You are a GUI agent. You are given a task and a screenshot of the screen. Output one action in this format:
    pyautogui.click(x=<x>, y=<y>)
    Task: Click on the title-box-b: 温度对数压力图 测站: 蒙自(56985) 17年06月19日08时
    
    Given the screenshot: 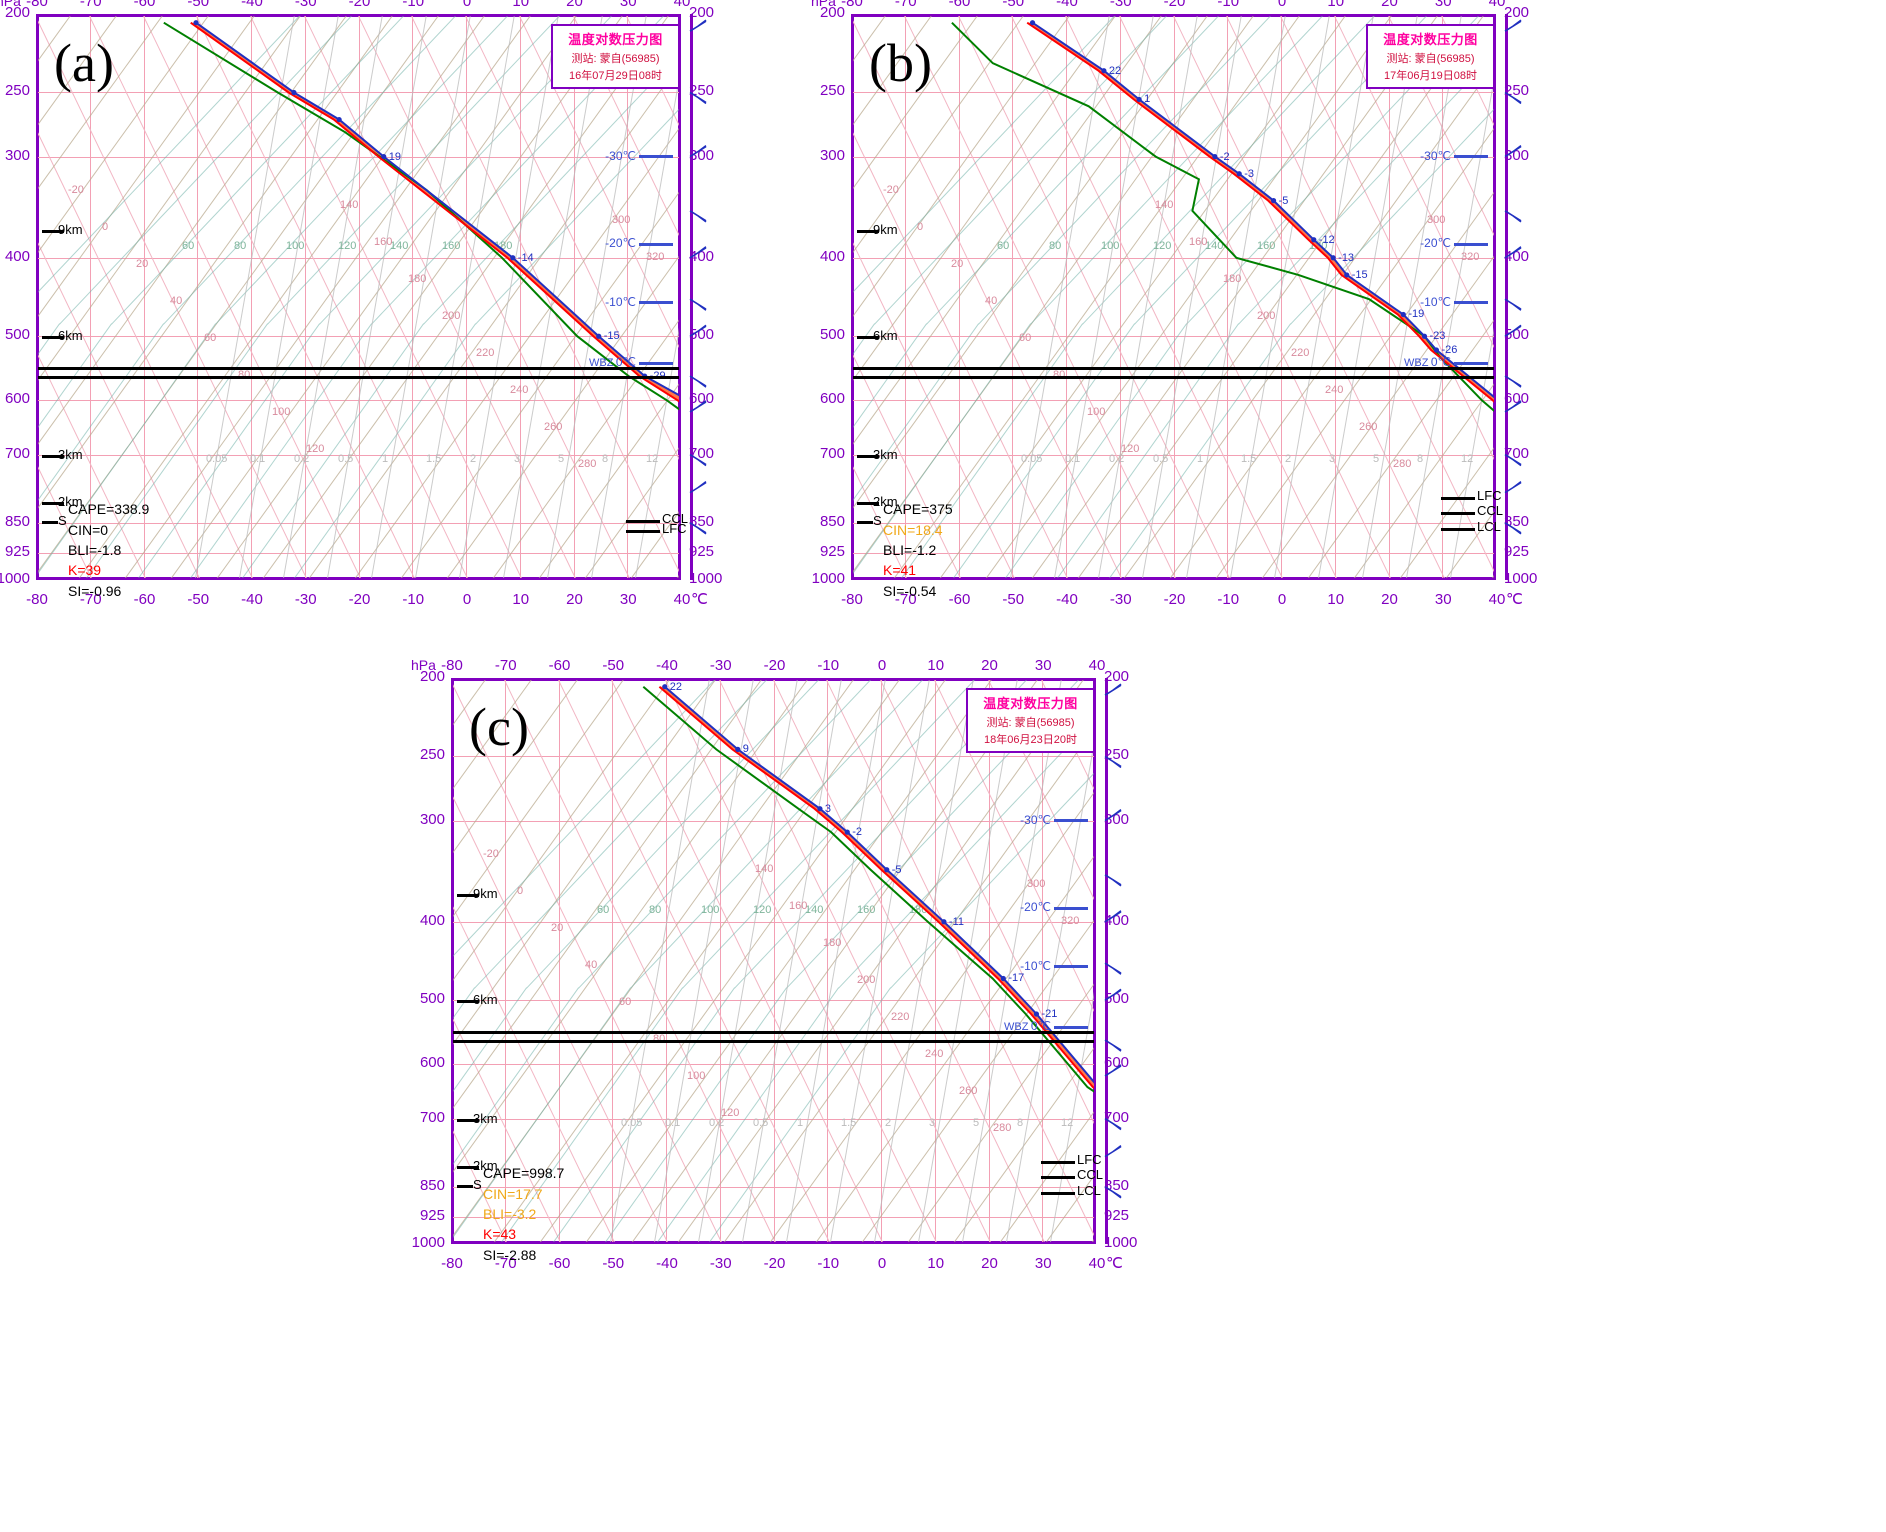 What is the action you would take?
    pyautogui.click(x=1430, y=56)
    